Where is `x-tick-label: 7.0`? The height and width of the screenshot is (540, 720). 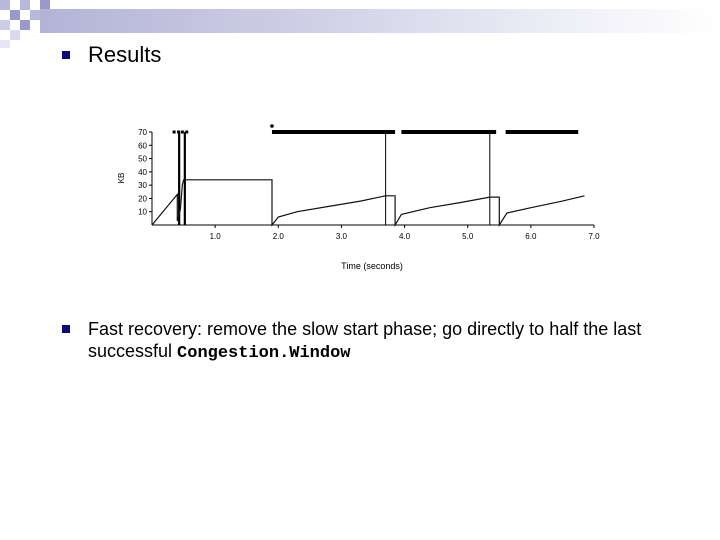
x-tick-label: 7.0 is located at coordinates (594, 236).